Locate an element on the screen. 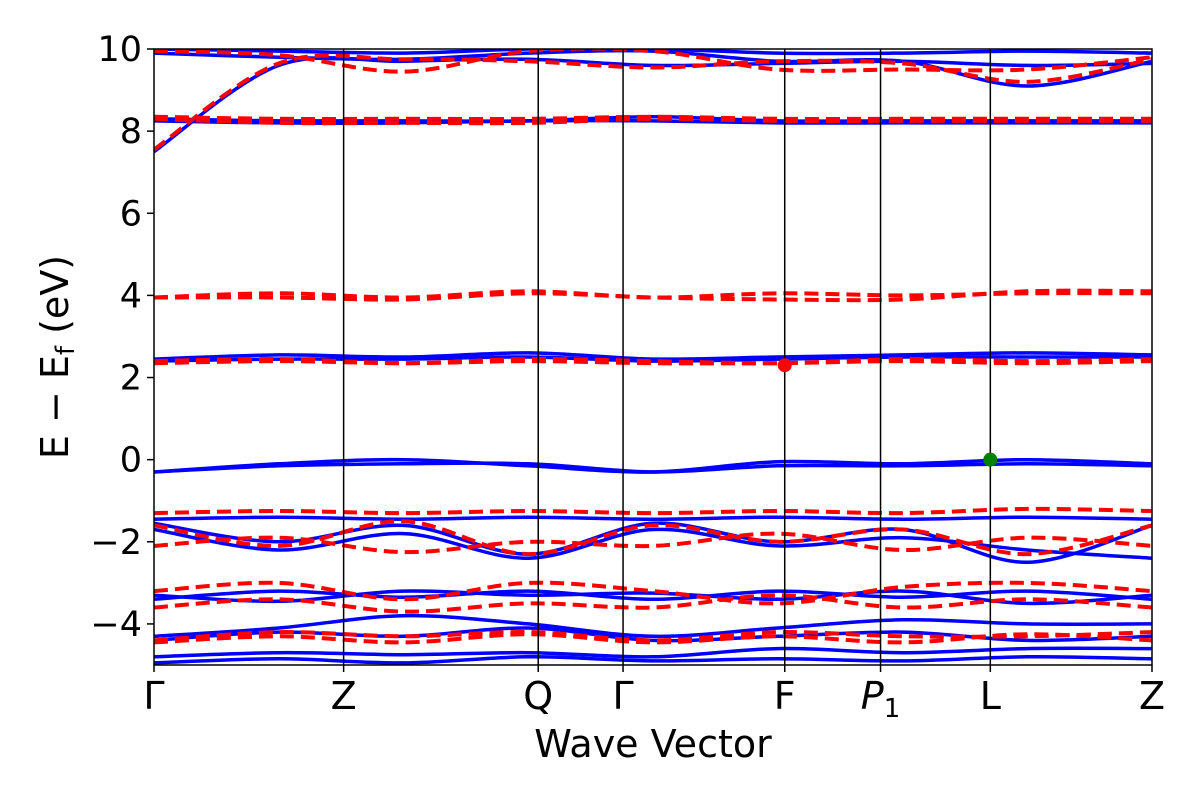 This screenshot has width=1200, height=800. y-axis-label: E − Ef (eV) is located at coordinates (57, 357).